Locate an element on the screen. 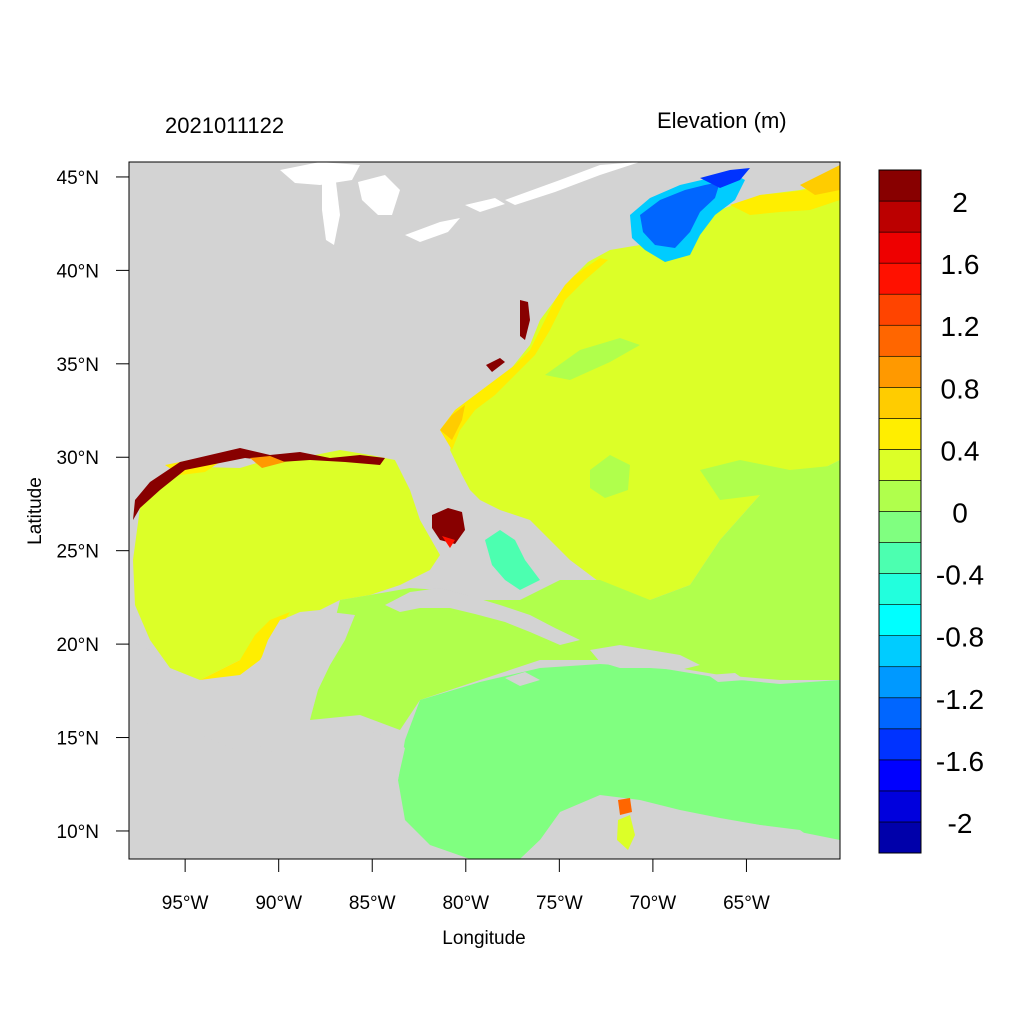  colorbar-labels: 2 1.6 1.2 0.8 0.4 0 -0.4 -0.8 -1.2 -1.6 -2 is located at coordinates (960, 513).